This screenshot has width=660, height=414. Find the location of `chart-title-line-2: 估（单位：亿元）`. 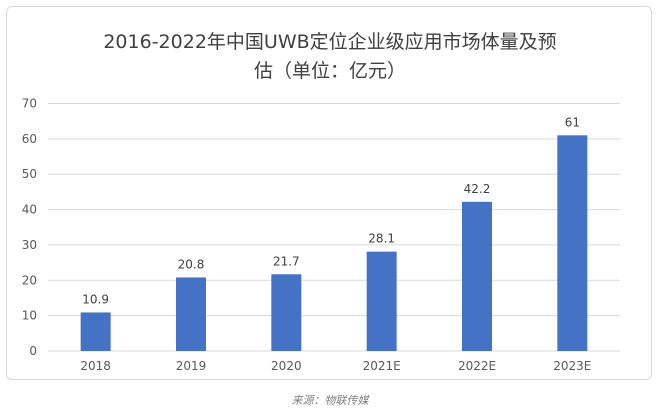

chart-title-line-2: 估（单位：亿元） is located at coordinates (329, 71).